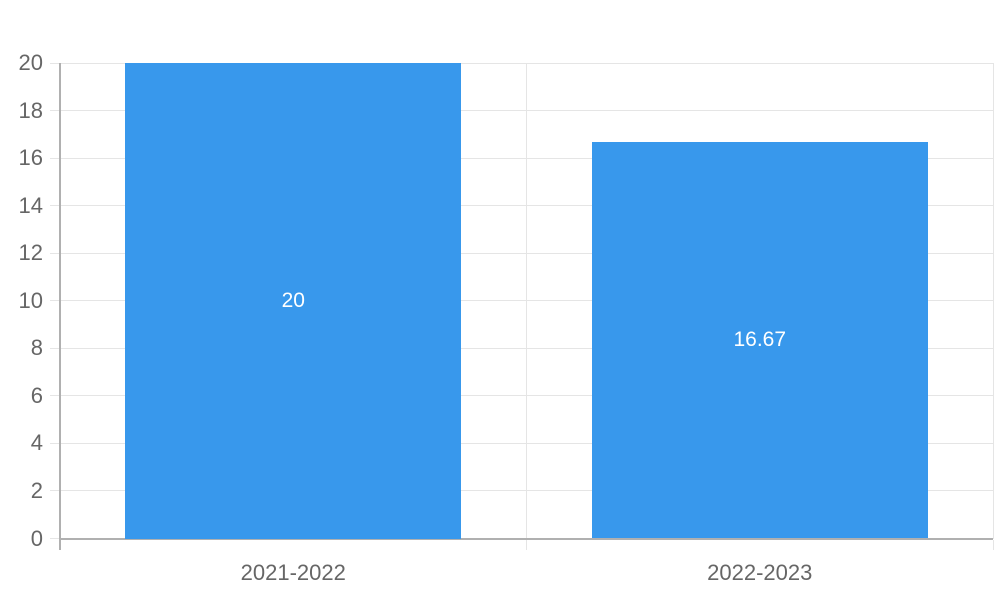 The width and height of the screenshot is (1000, 600). I want to click on y-tick-label: 0, so click(36, 538).